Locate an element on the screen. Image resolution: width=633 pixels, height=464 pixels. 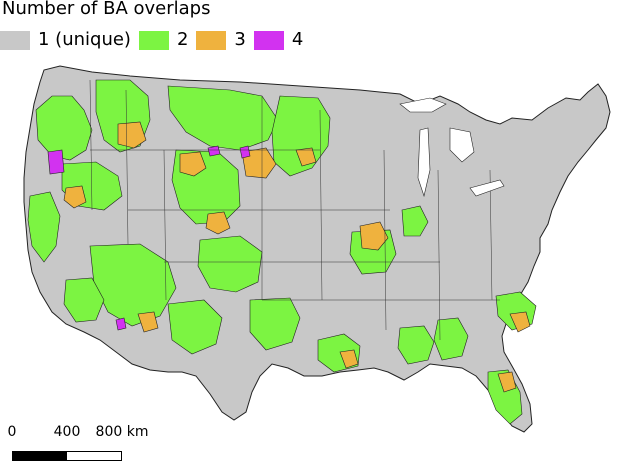
region-4-nevada is located at coordinates (121, 324).